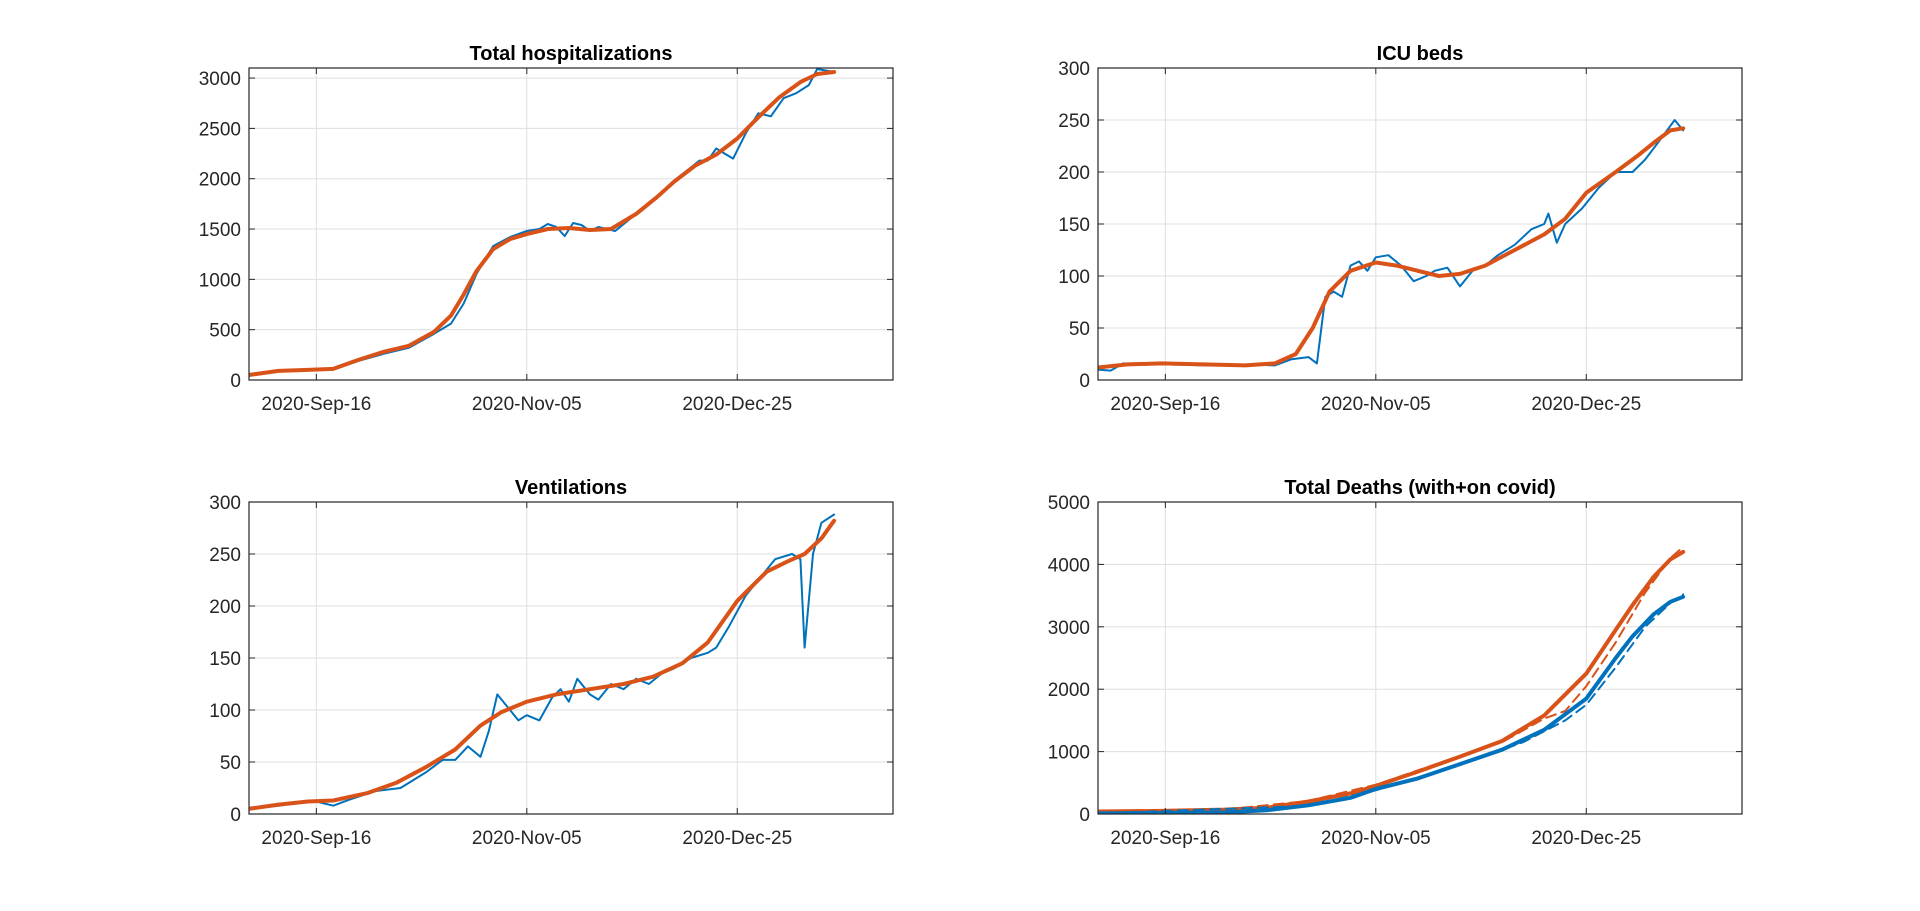  Describe the element at coordinates (571, 54) in the screenshot. I see `chart-title-total-hospitalizations: Total hospitalizations` at that location.